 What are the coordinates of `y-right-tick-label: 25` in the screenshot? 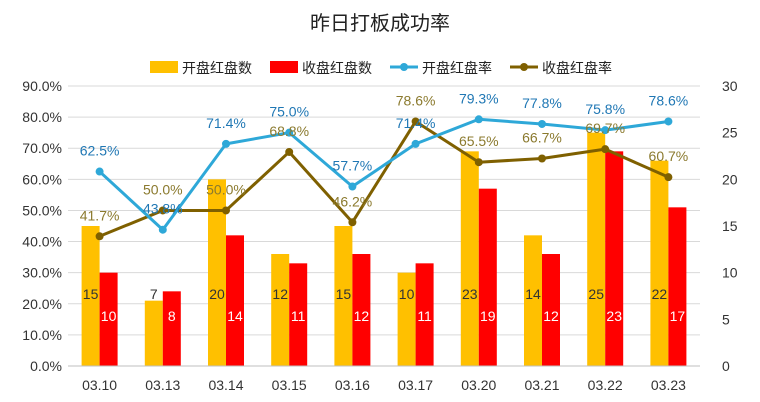 It's located at (730, 133).